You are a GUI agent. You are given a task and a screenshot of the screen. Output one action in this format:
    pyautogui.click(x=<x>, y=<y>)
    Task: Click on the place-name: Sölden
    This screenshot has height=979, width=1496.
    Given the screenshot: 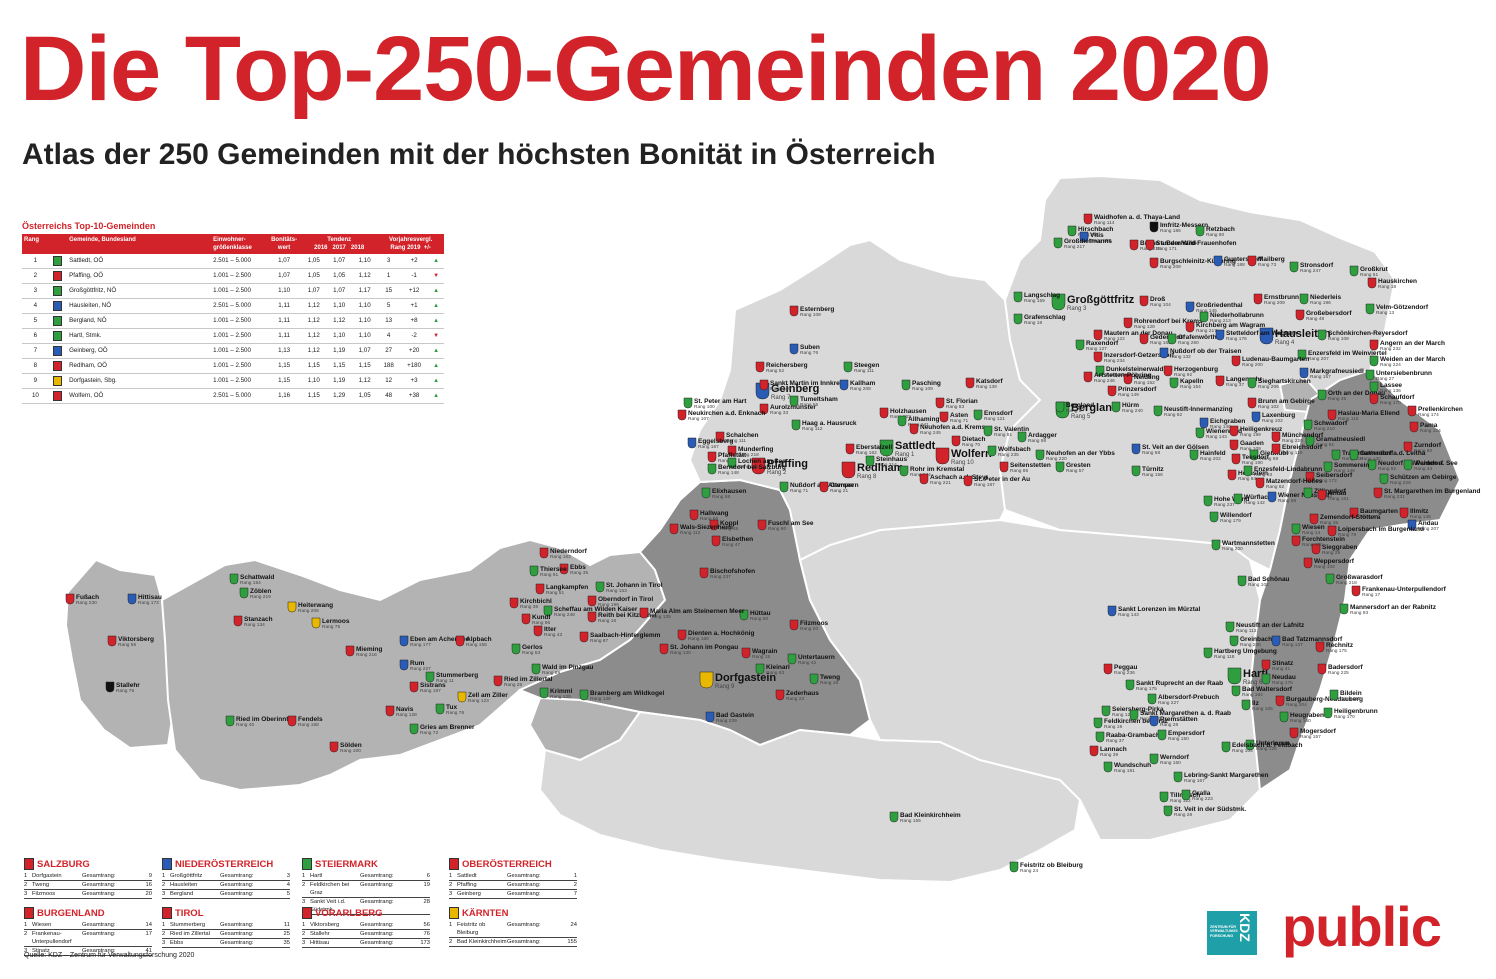 What is the action you would take?
    pyautogui.click(x=351, y=745)
    